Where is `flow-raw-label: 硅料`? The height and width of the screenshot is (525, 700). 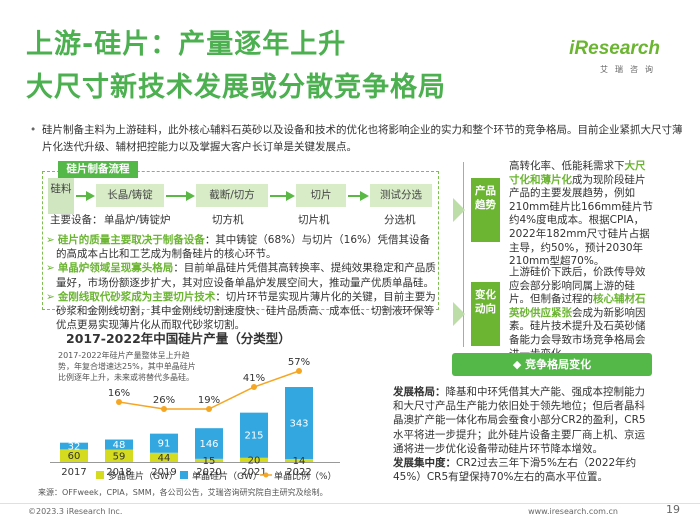
flow-raw-label: 硅料 is located at coordinates (61, 189).